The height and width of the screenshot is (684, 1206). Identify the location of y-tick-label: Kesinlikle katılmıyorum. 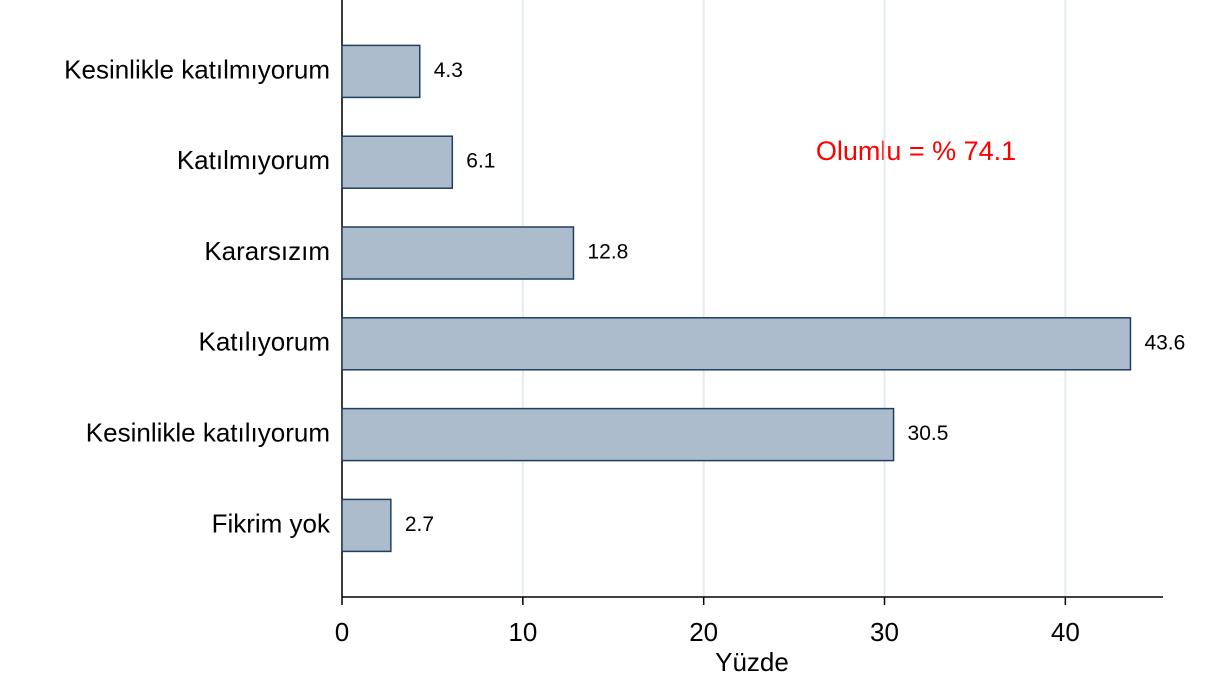
(197, 69).